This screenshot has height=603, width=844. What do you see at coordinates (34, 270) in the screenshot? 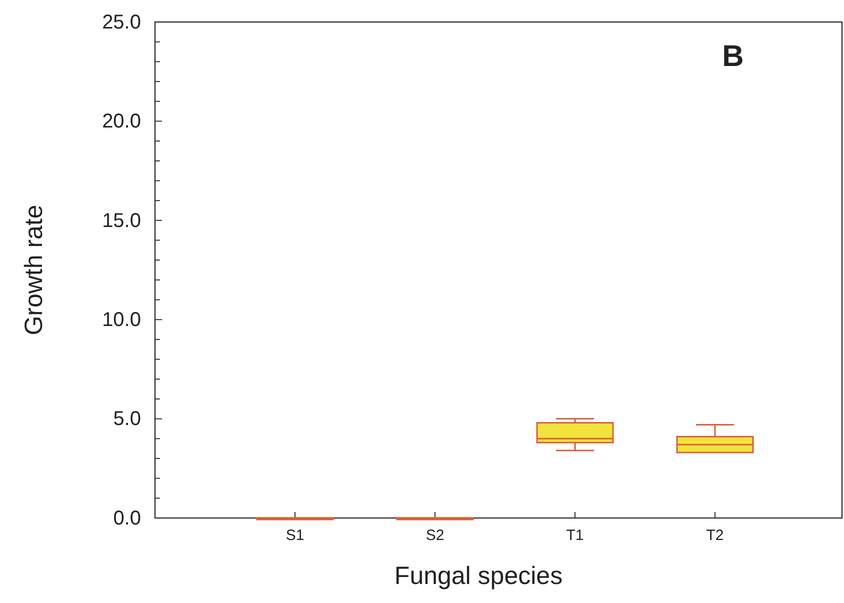
I see `y-axis-title: Growth rate` at bounding box center [34, 270].